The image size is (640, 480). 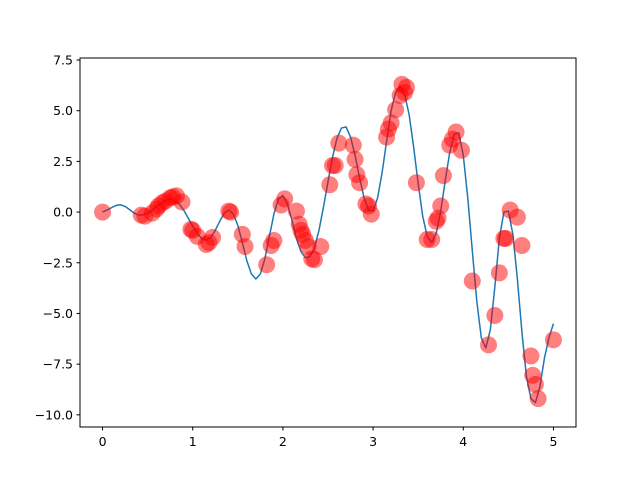 What do you see at coordinates (63, 110) in the screenshot?
I see `y-tick-label: 5.0` at bounding box center [63, 110].